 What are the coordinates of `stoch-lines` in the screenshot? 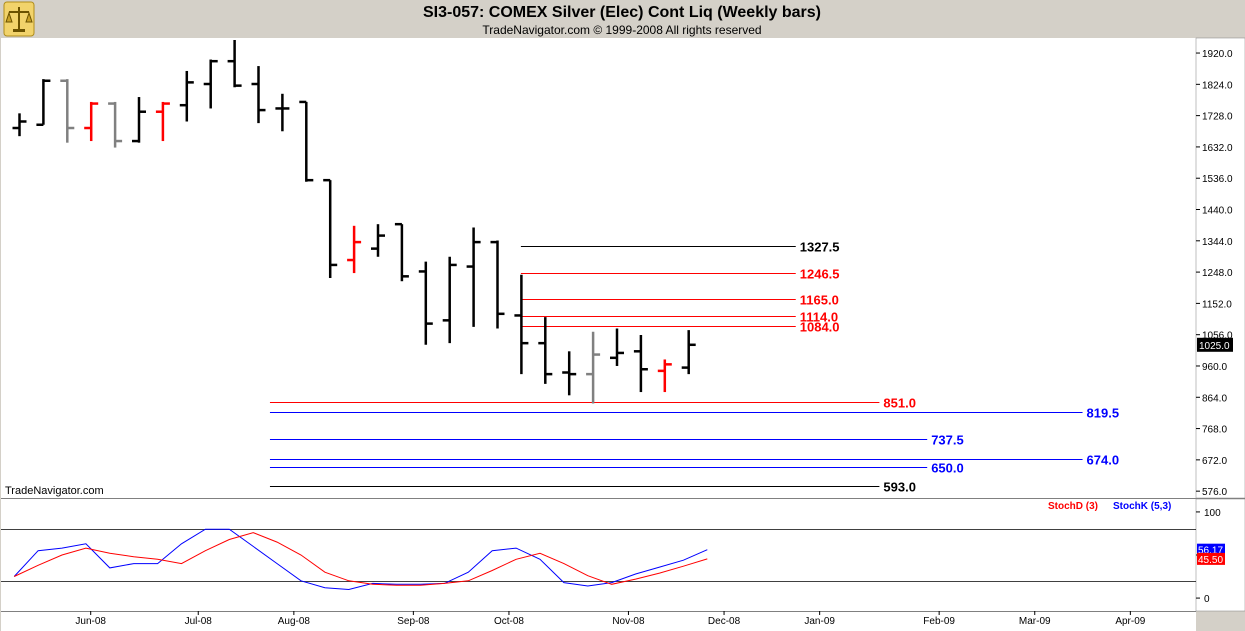 It's located at (360, 559).